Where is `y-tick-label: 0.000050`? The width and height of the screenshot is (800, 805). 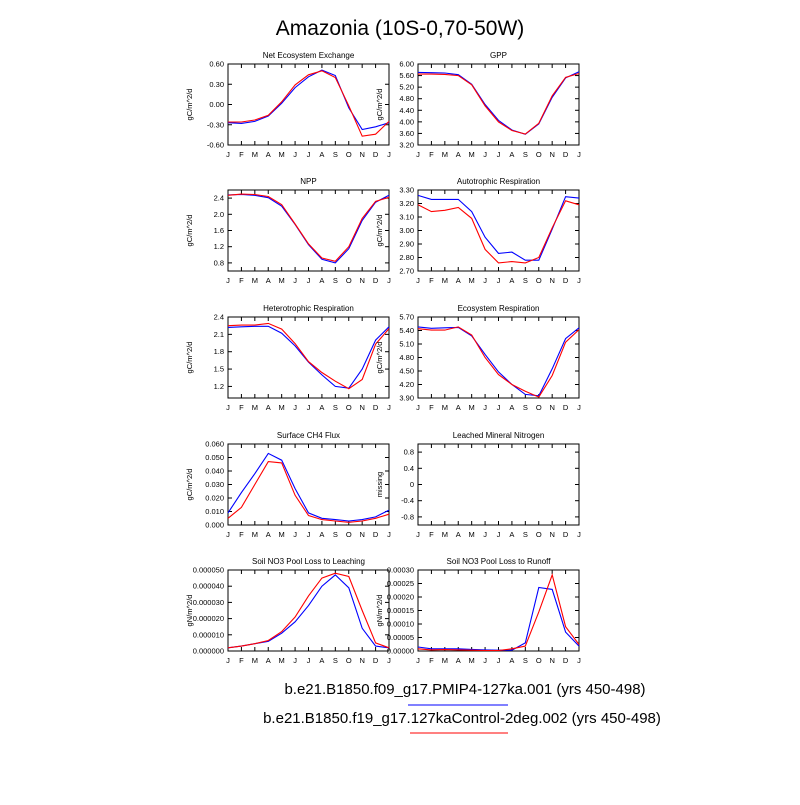 y-tick-label: 0.000050 is located at coordinates (208, 570).